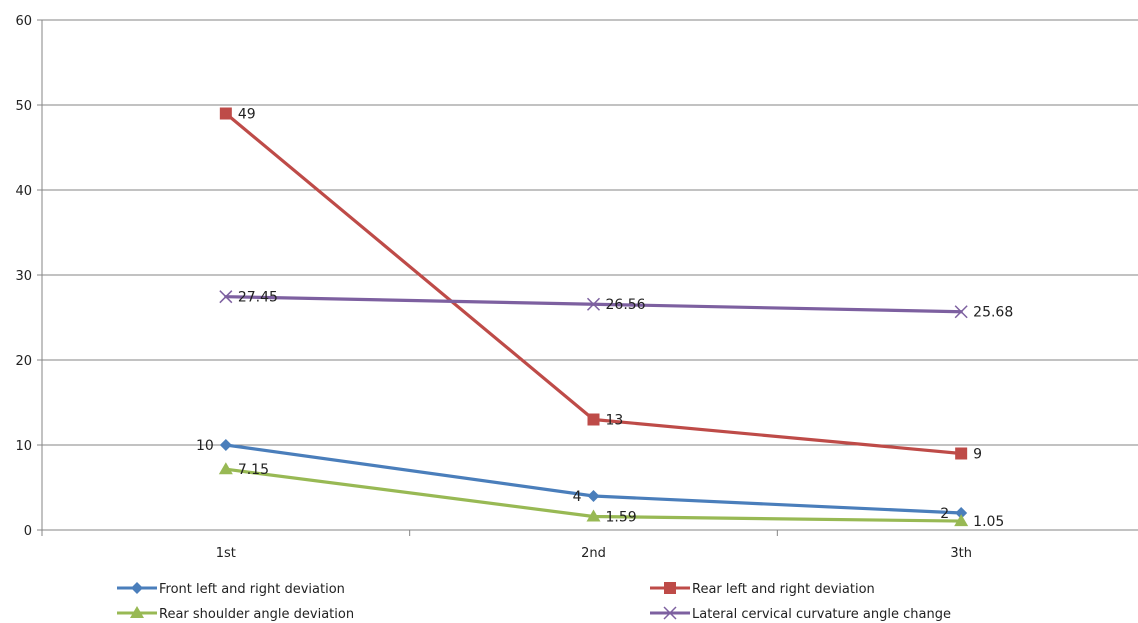 Image resolution: width=1138 pixels, height=623 pixels. I want to click on series-line, so click(593, 479).